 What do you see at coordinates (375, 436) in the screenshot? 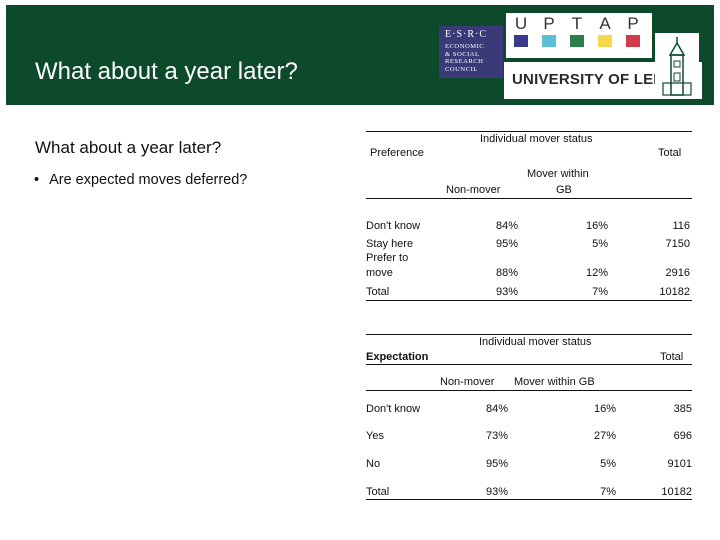
I see `table-row-label: Yes` at bounding box center [375, 436].